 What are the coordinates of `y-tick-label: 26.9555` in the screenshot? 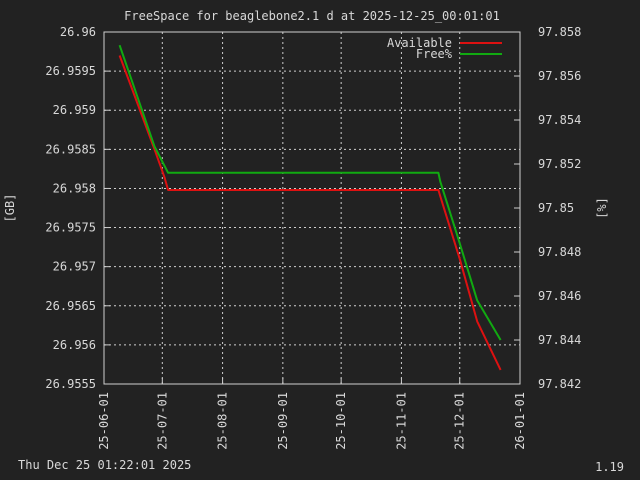 It's located at (70, 384).